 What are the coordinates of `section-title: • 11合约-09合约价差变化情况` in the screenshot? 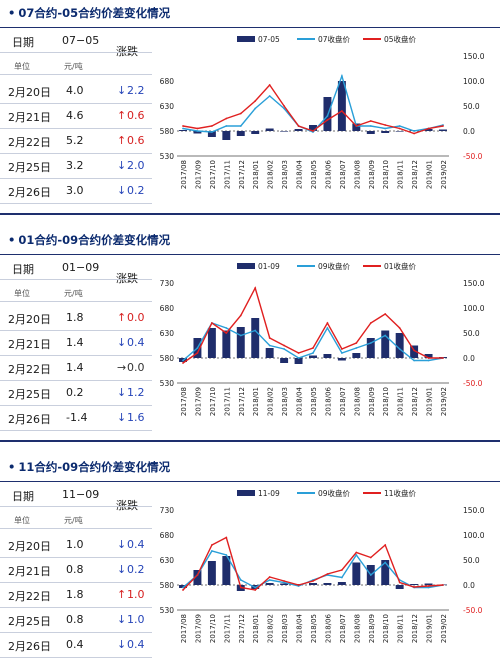 It's located at (89, 467).